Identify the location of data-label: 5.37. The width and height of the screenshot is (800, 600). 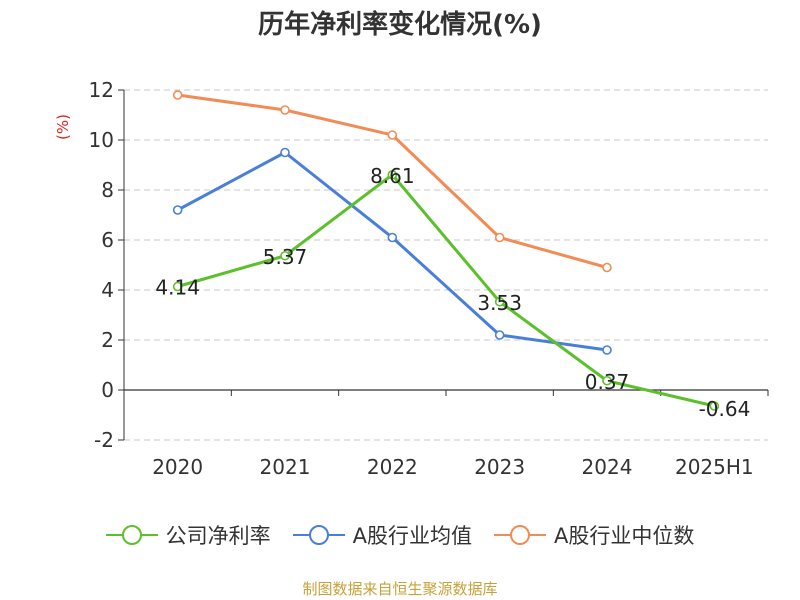
(285, 257).